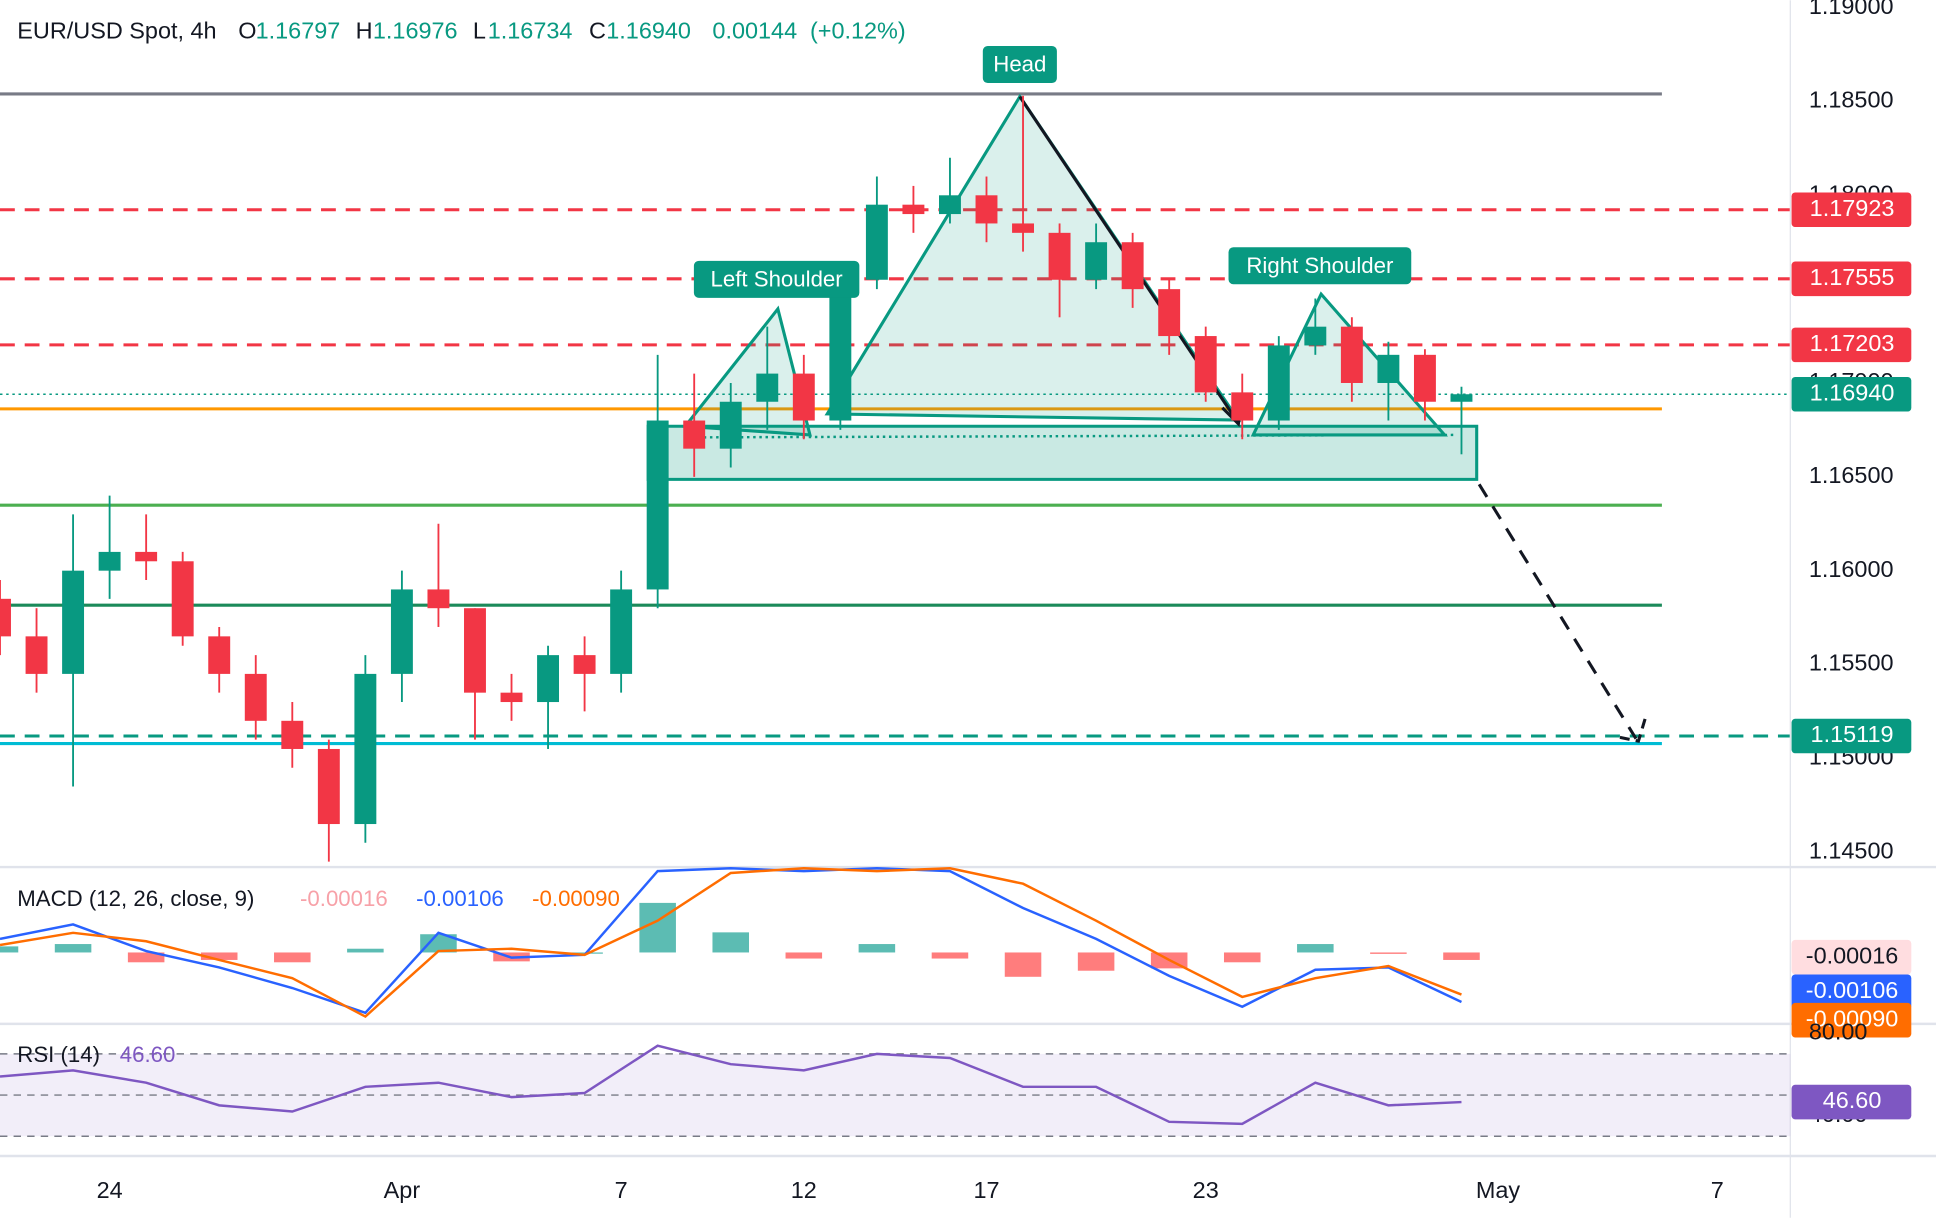  What do you see at coordinates (58, 1054) in the screenshot?
I see `indicator-title: RSI (14)` at bounding box center [58, 1054].